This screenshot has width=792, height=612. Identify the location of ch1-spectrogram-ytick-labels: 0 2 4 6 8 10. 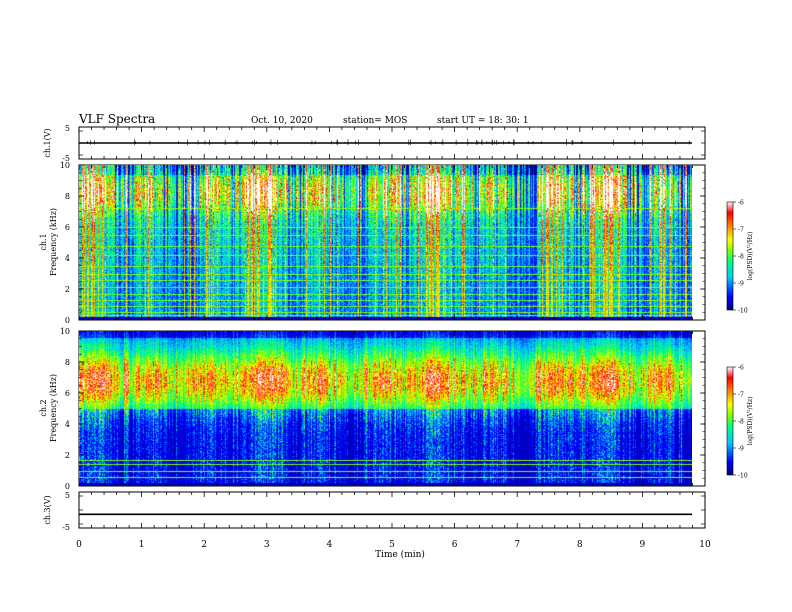
(65, 243).